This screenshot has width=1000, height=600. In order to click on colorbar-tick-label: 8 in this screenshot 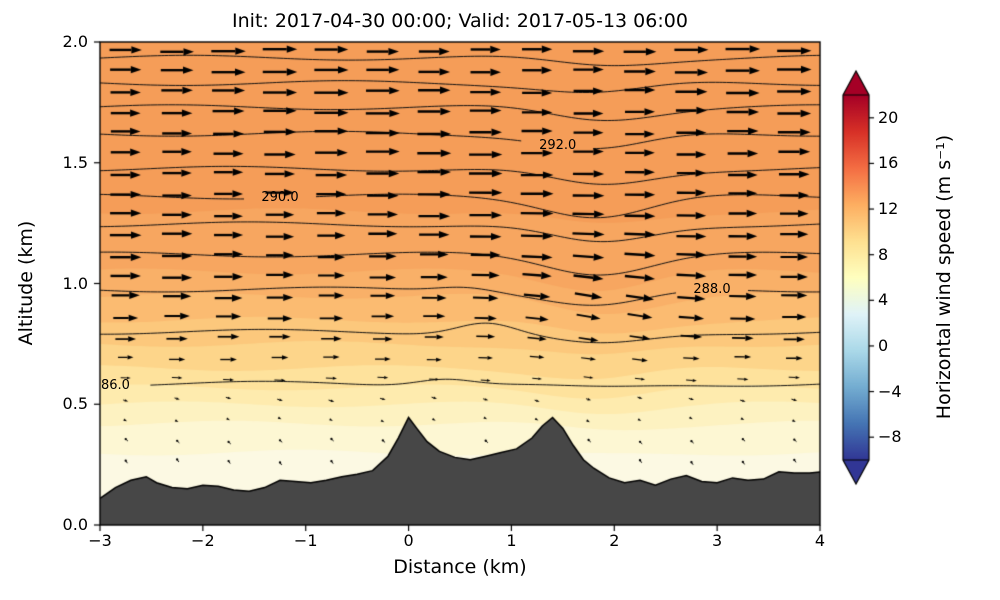, I will do `click(883, 254)`.